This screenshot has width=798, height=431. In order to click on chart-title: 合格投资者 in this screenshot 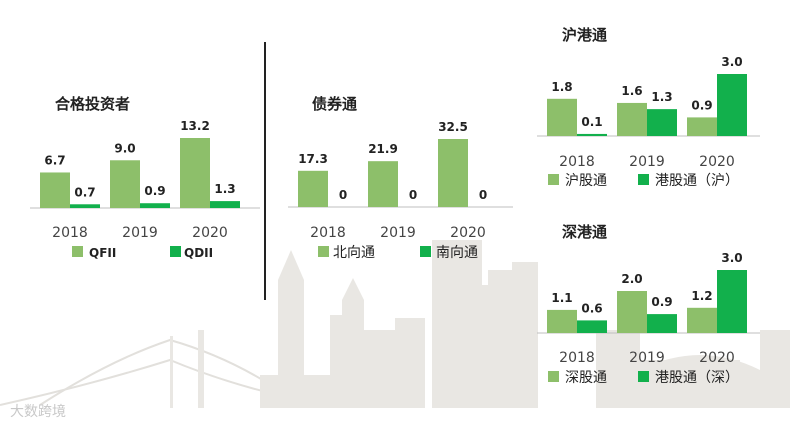, I will do `click(92, 104)`.